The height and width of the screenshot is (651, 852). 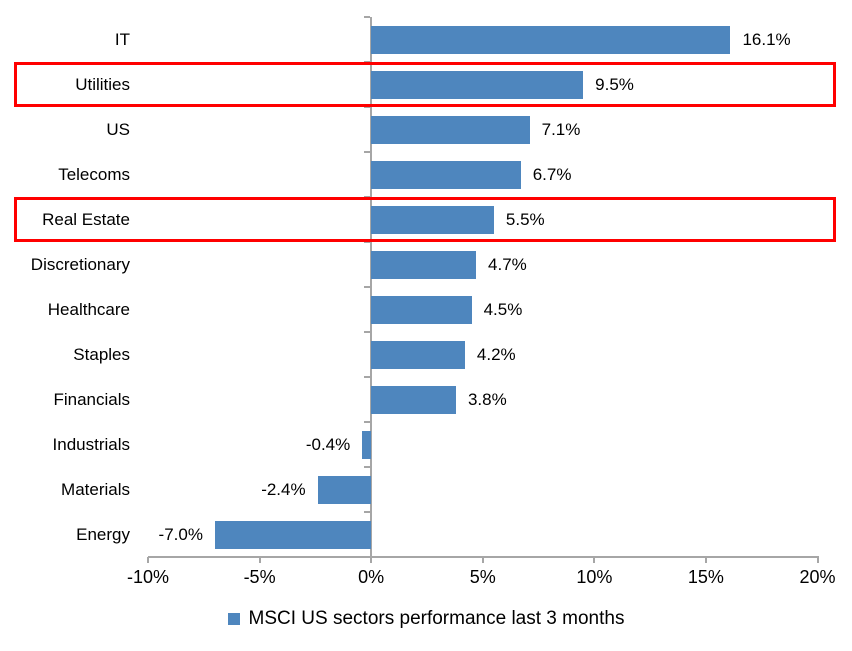 What do you see at coordinates (496, 354) in the screenshot?
I see `value-label: 4.2%` at bounding box center [496, 354].